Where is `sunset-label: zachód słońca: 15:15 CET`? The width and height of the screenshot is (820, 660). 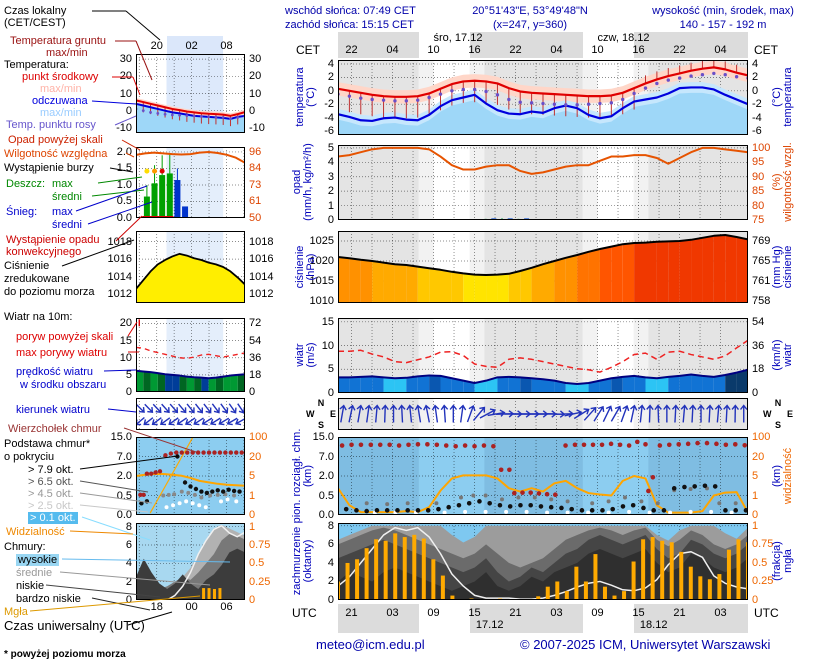
sunset-label: zachód słońca: 15:15 CET is located at coordinates (350, 25).